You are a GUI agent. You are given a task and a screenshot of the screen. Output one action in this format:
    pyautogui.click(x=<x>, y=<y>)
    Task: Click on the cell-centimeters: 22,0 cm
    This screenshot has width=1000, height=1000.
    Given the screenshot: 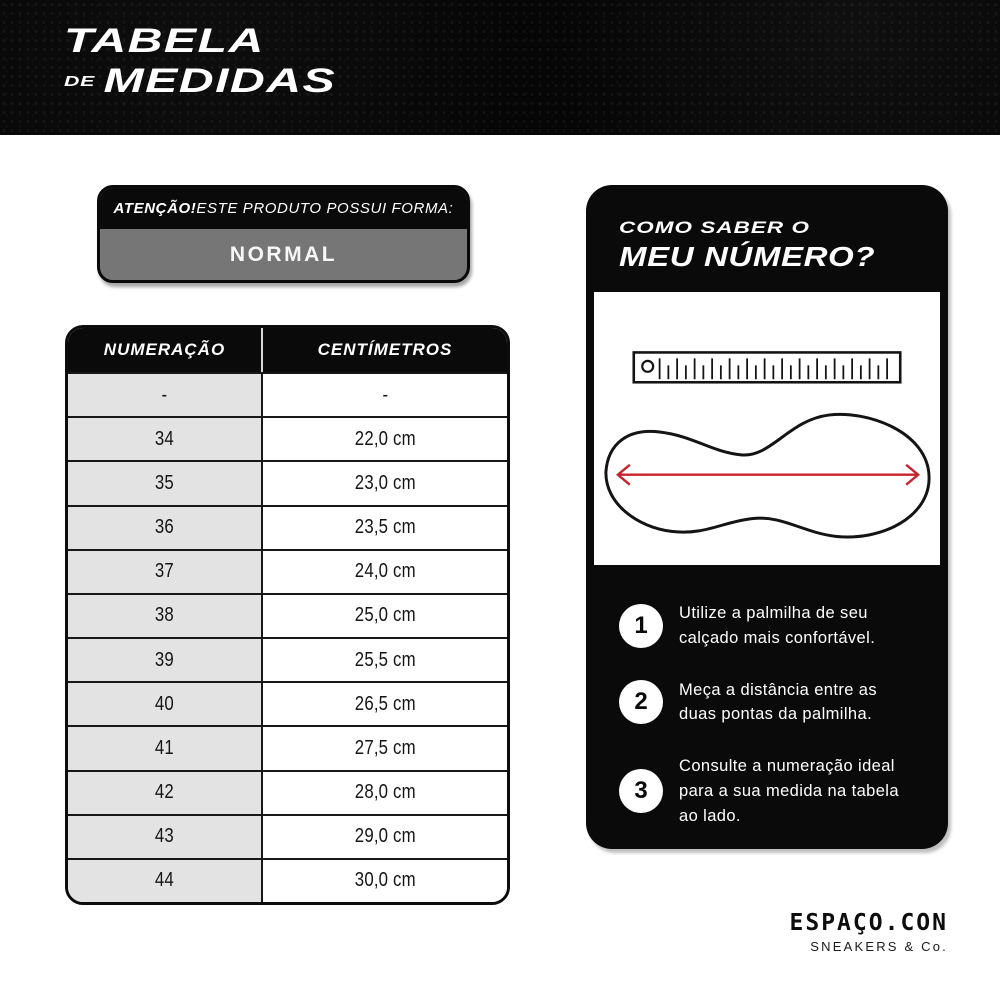 What is the action you would take?
    pyautogui.click(x=385, y=439)
    